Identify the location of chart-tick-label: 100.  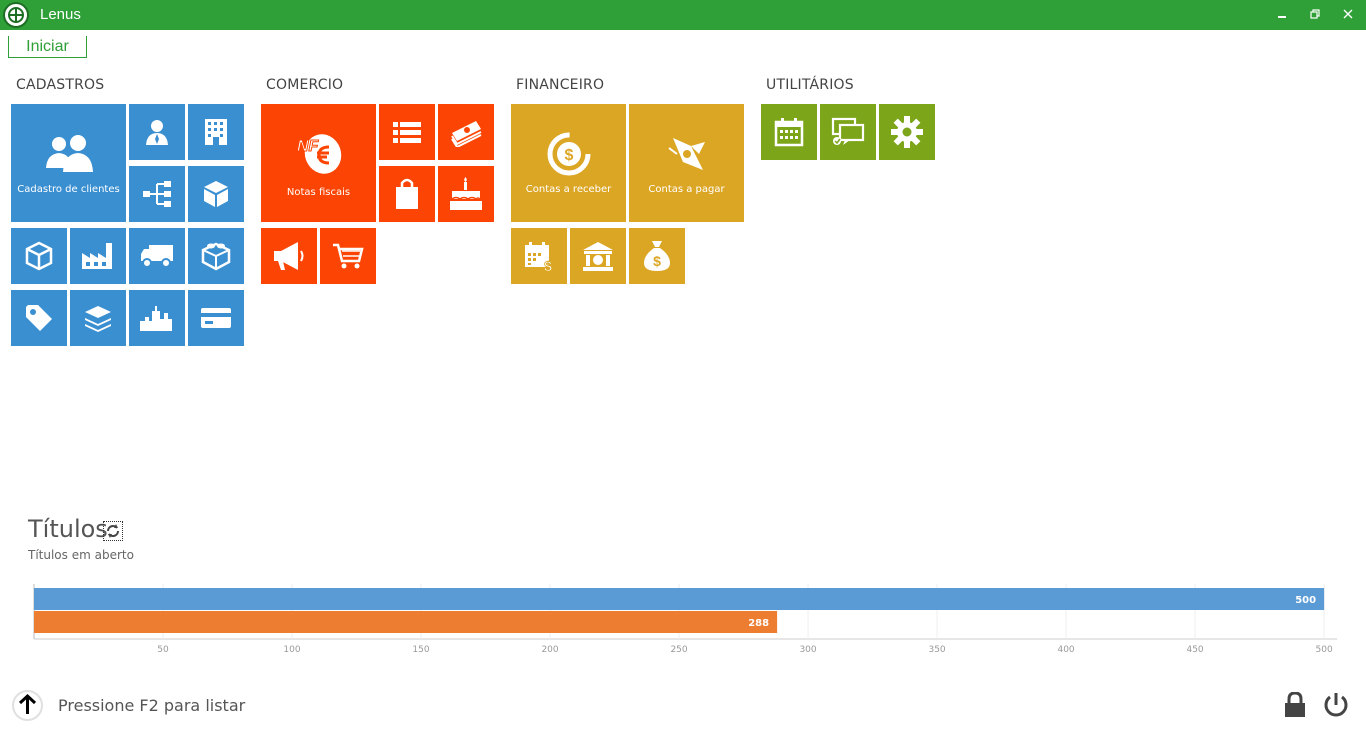
(291, 650).